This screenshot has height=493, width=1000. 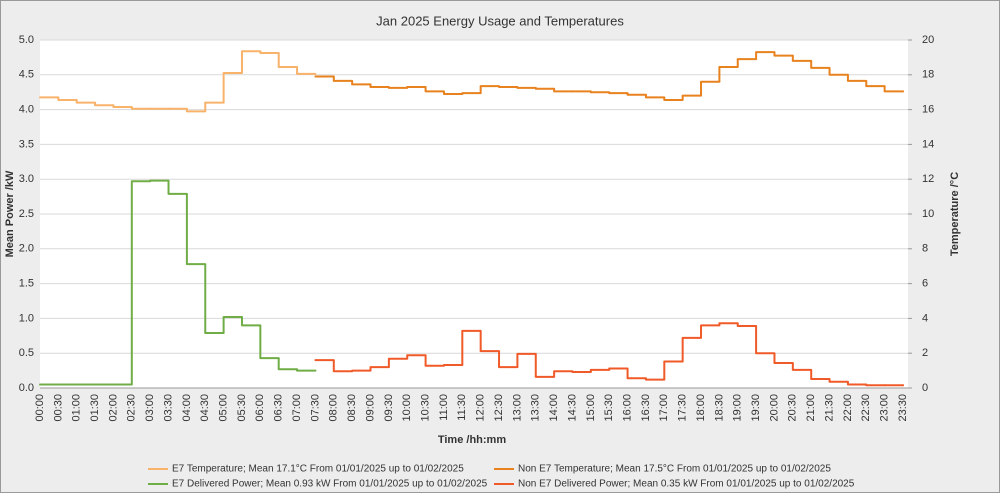 What do you see at coordinates (407, 408) in the screenshot?
I see `x-tick-label: 10:00` at bounding box center [407, 408].